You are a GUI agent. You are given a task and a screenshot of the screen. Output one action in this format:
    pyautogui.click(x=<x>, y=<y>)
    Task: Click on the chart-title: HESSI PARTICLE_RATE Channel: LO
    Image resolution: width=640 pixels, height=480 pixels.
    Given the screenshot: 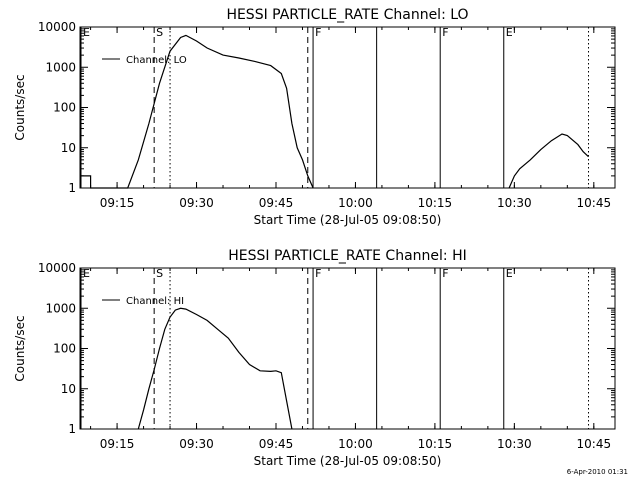 What is the action you would take?
    pyautogui.click(x=347, y=15)
    